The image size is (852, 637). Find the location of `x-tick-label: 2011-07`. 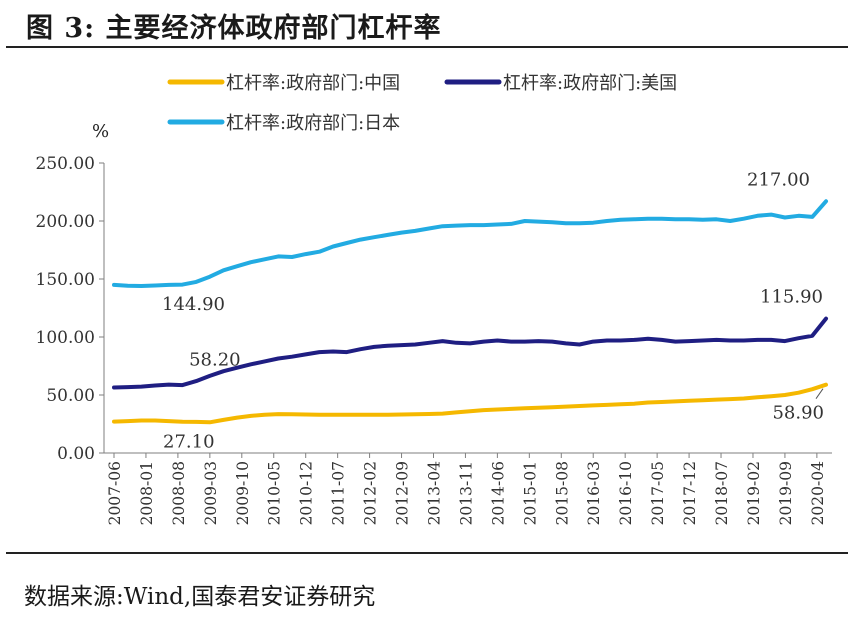

x-tick-label: 2011-07 is located at coordinates (339, 493).